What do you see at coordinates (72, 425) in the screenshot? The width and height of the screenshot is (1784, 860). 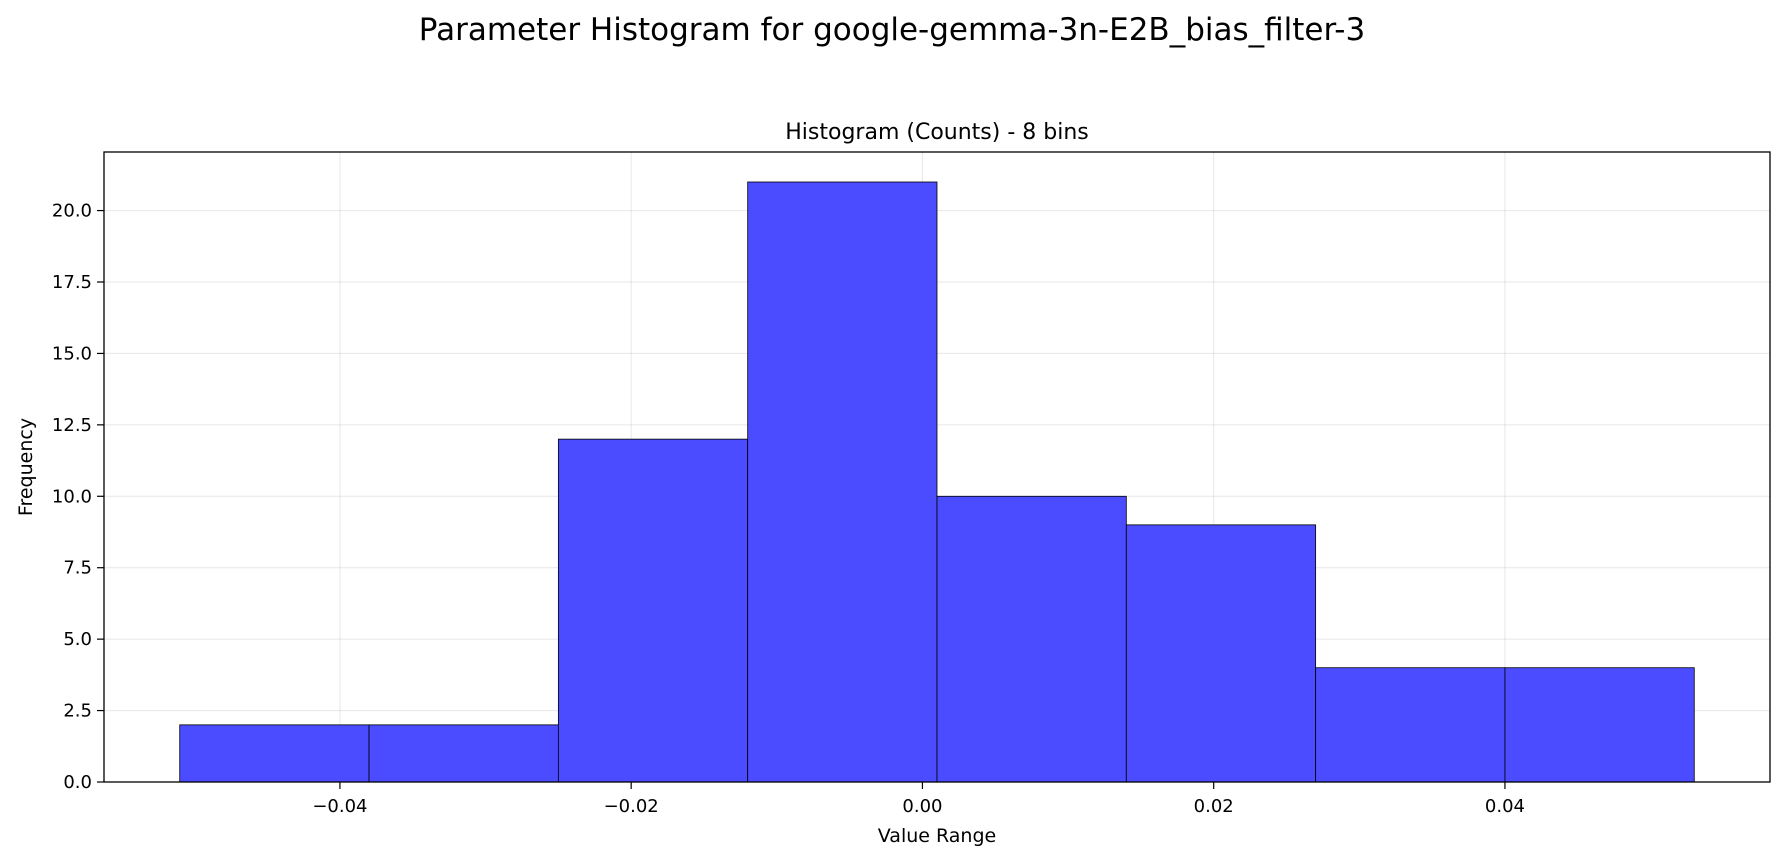 I see `y-tick-label: 12.5` at bounding box center [72, 425].